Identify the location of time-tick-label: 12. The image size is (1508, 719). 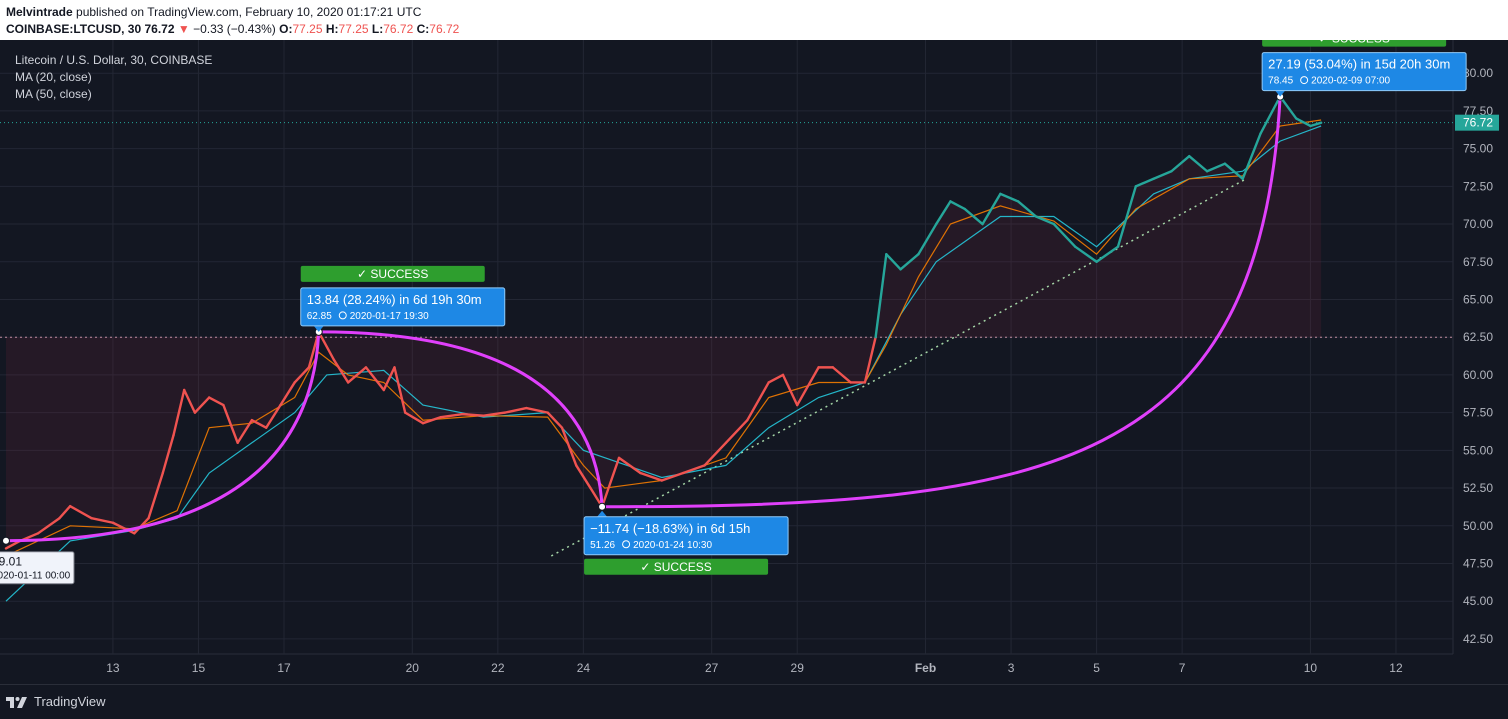
(1396, 668).